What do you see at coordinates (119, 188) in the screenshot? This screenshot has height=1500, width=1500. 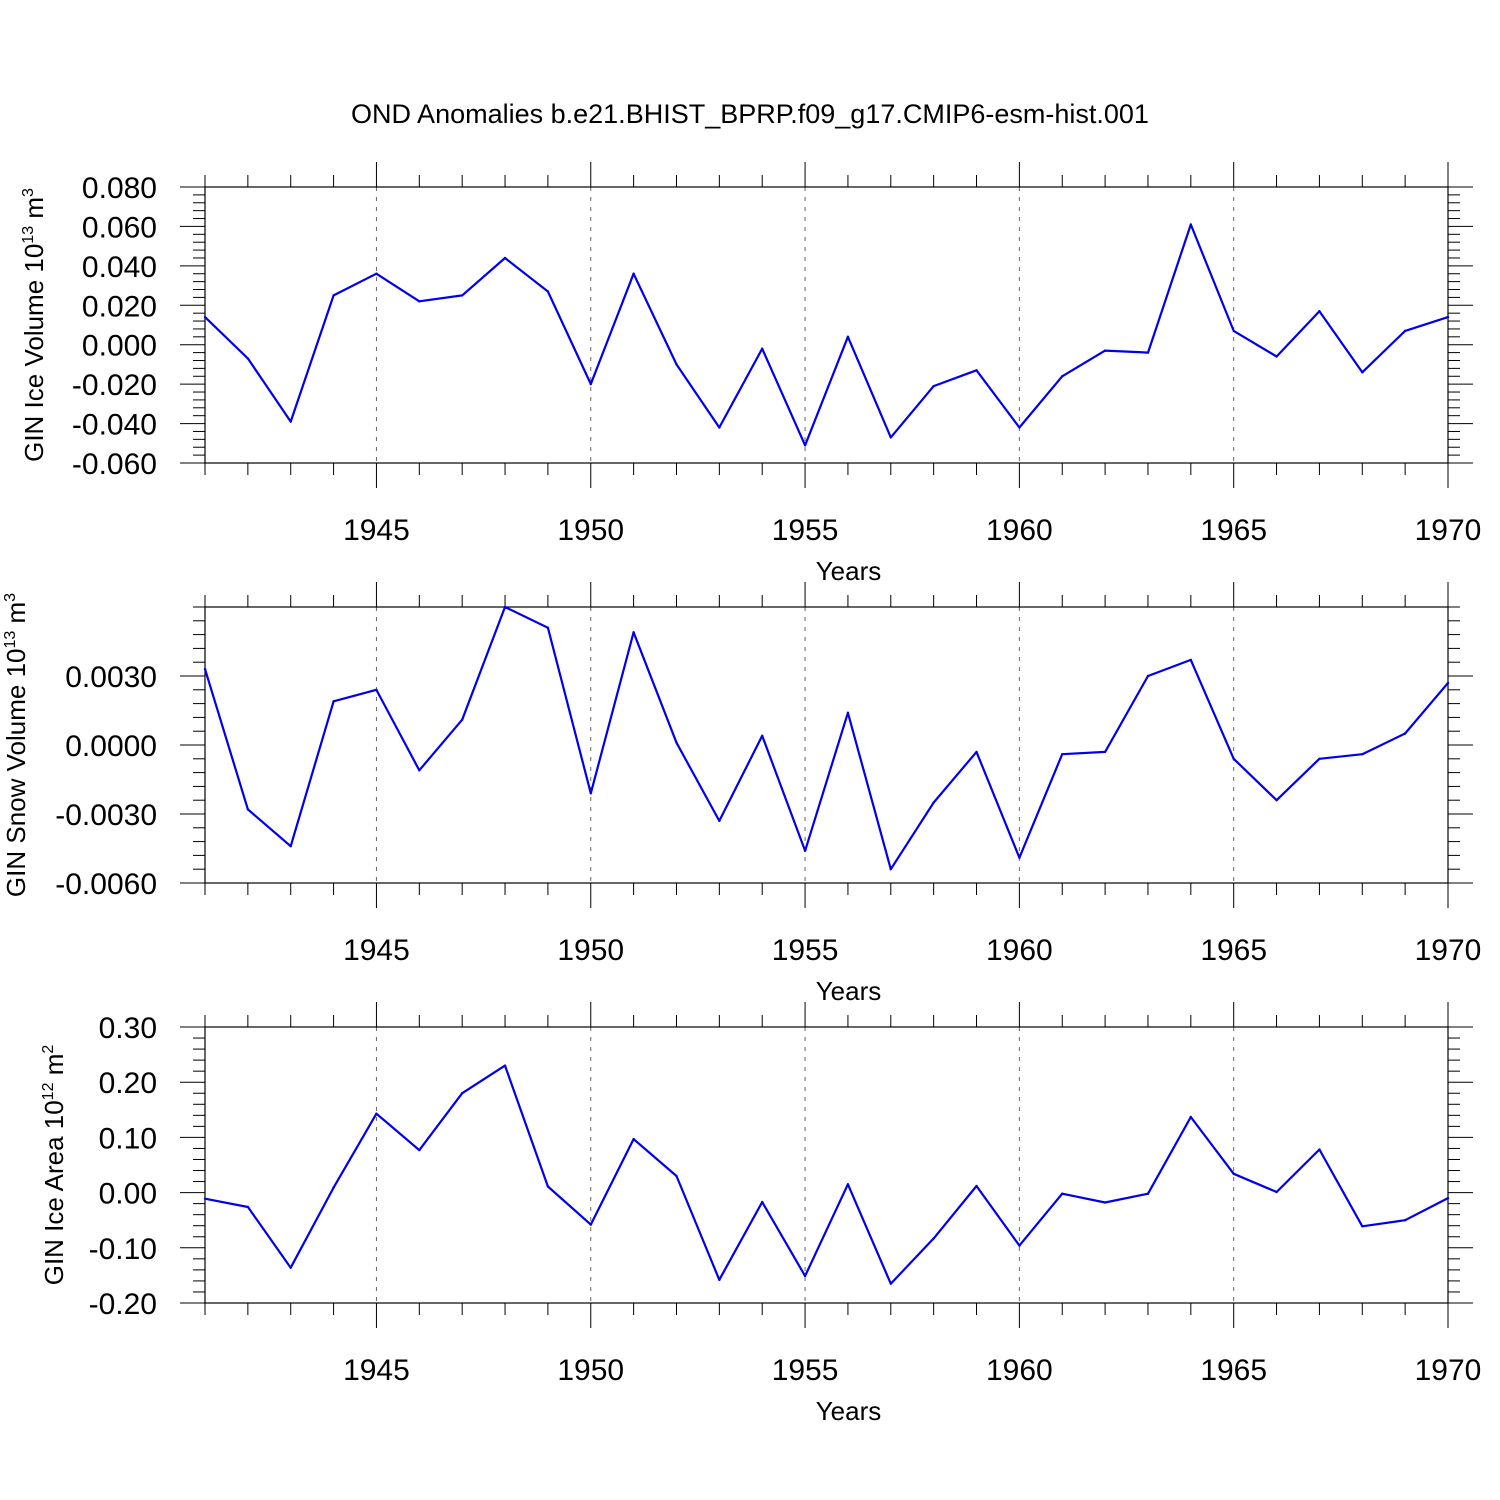 I see `y-tick-label: 0.080` at bounding box center [119, 188].